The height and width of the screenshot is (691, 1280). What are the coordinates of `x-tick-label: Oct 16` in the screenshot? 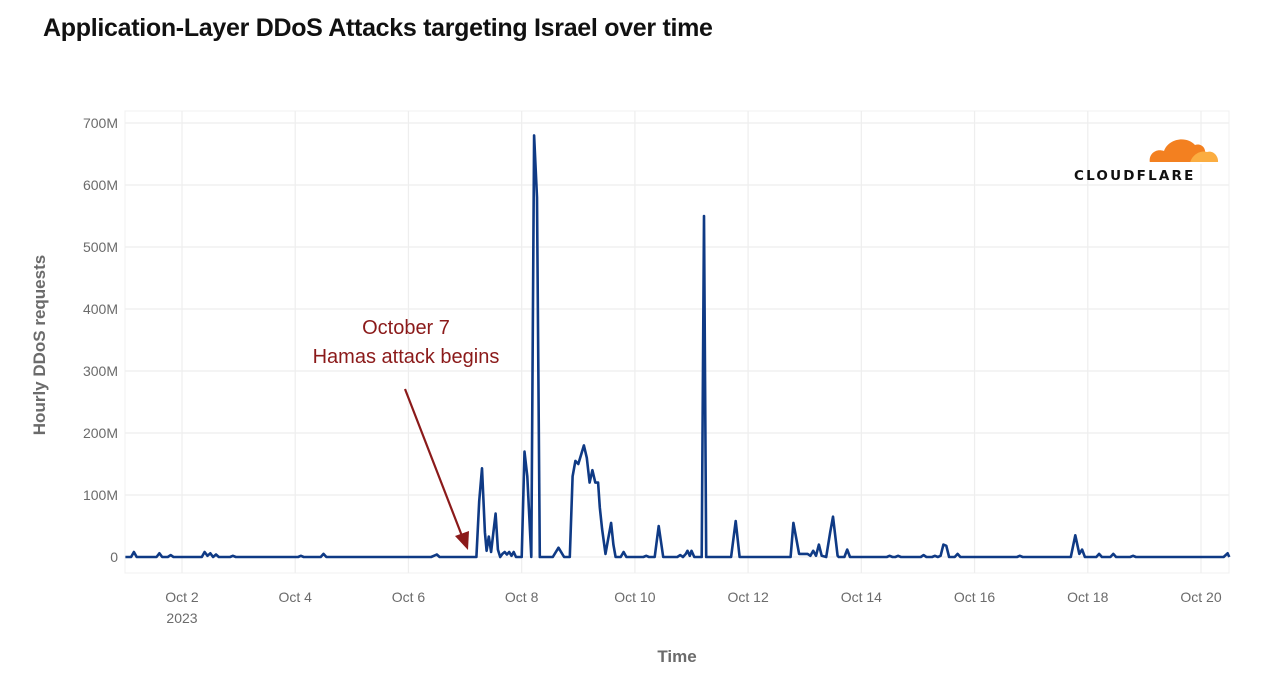 It's located at (974, 597).